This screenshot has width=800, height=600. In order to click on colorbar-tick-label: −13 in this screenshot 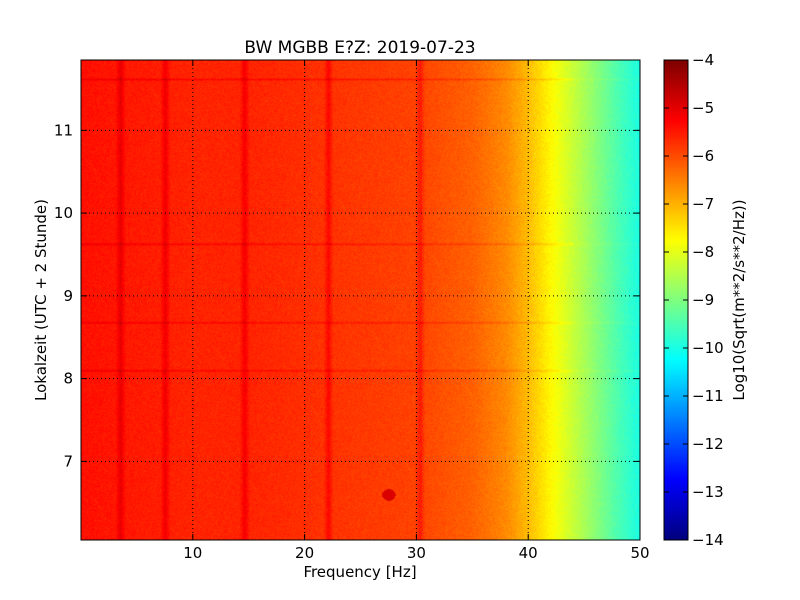, I will do `click(708, 492)`.